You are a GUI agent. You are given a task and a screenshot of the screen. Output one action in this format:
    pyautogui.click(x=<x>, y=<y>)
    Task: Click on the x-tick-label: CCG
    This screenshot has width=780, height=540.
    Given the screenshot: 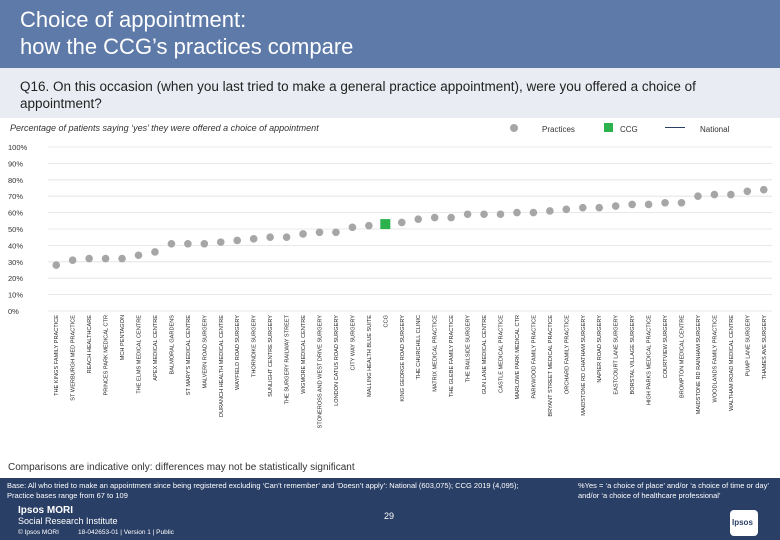 What is the action you would take?
    pyautogui.click(x=386, y=321)
    